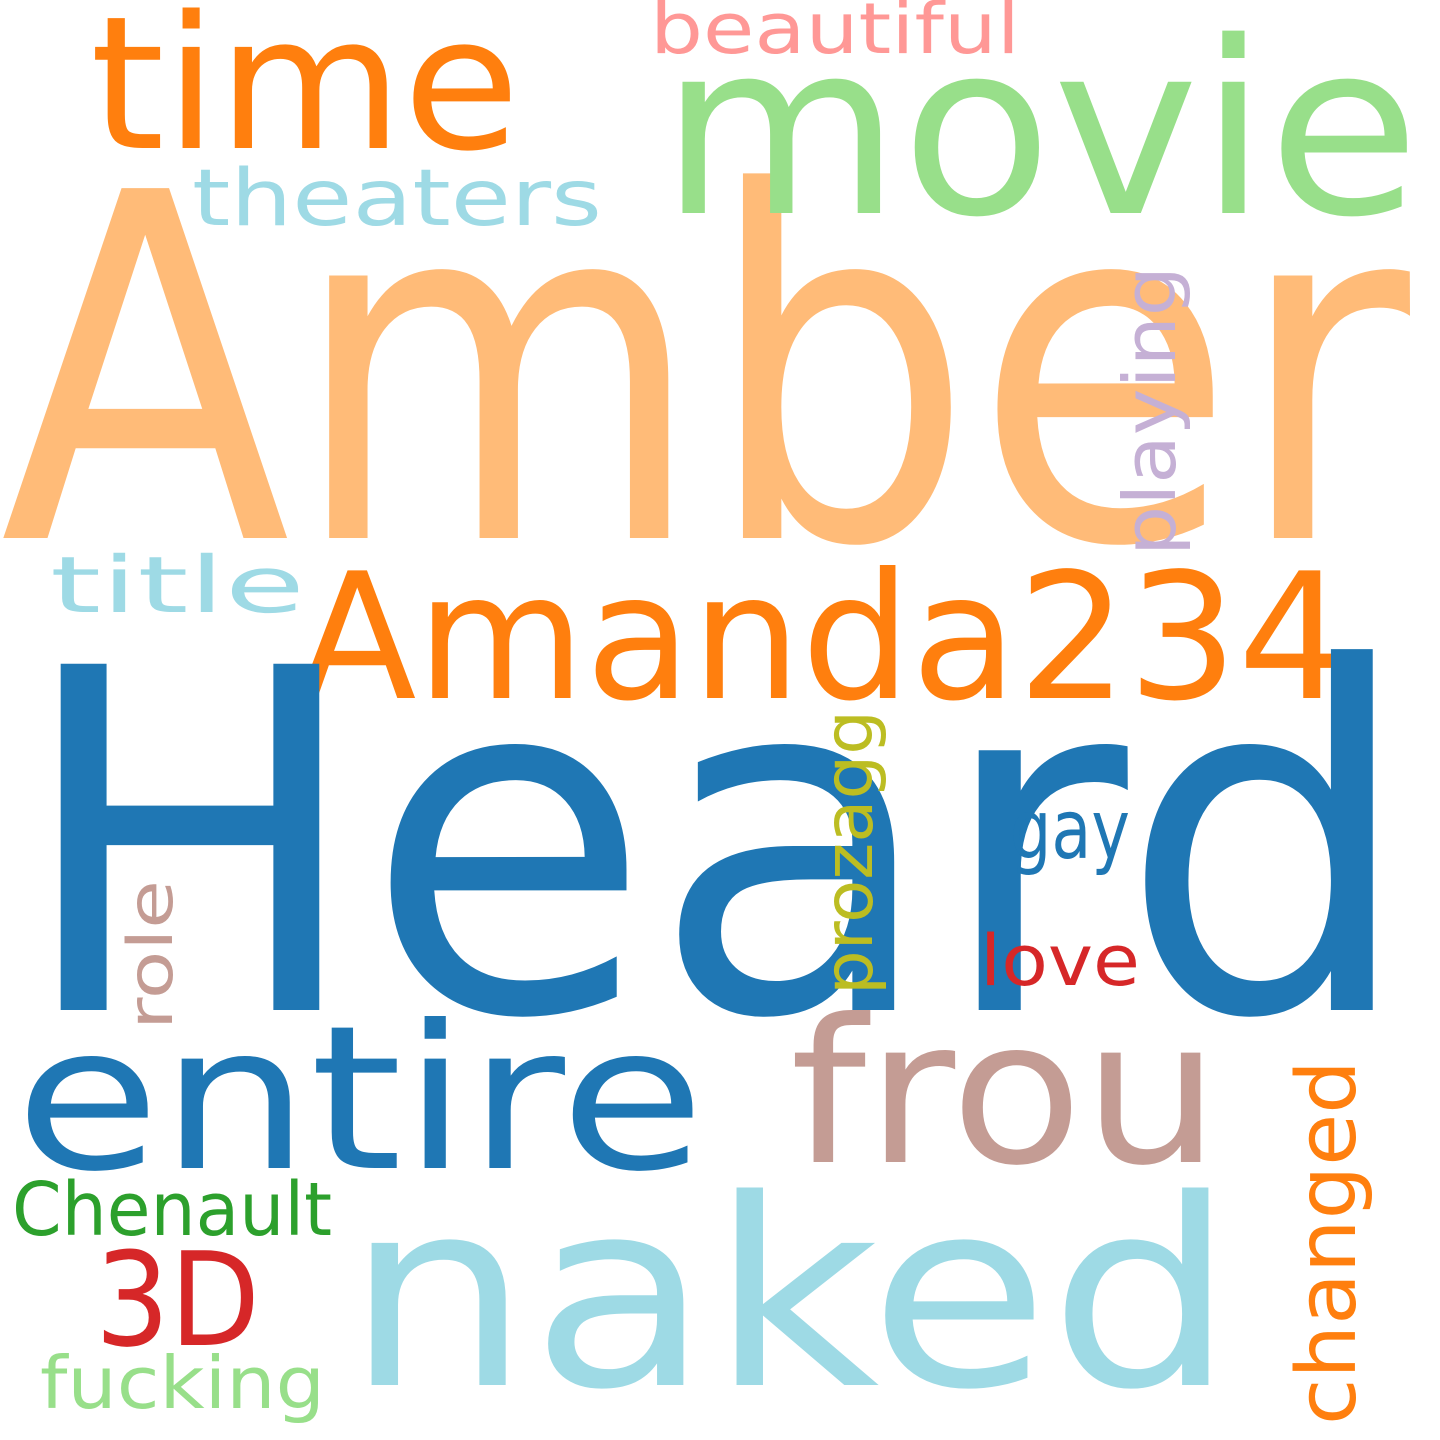 The image size is (1440, 1440). Describe the element at coordinates (360, 1099) in the screenshot. I see `word-entire: entire` at that location.